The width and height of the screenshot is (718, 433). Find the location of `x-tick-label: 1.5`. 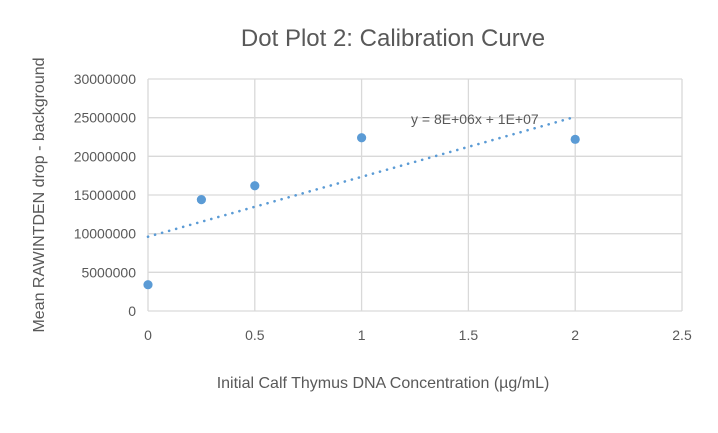

x-tick-label: 1.5 is located at coordinates (469, 335).